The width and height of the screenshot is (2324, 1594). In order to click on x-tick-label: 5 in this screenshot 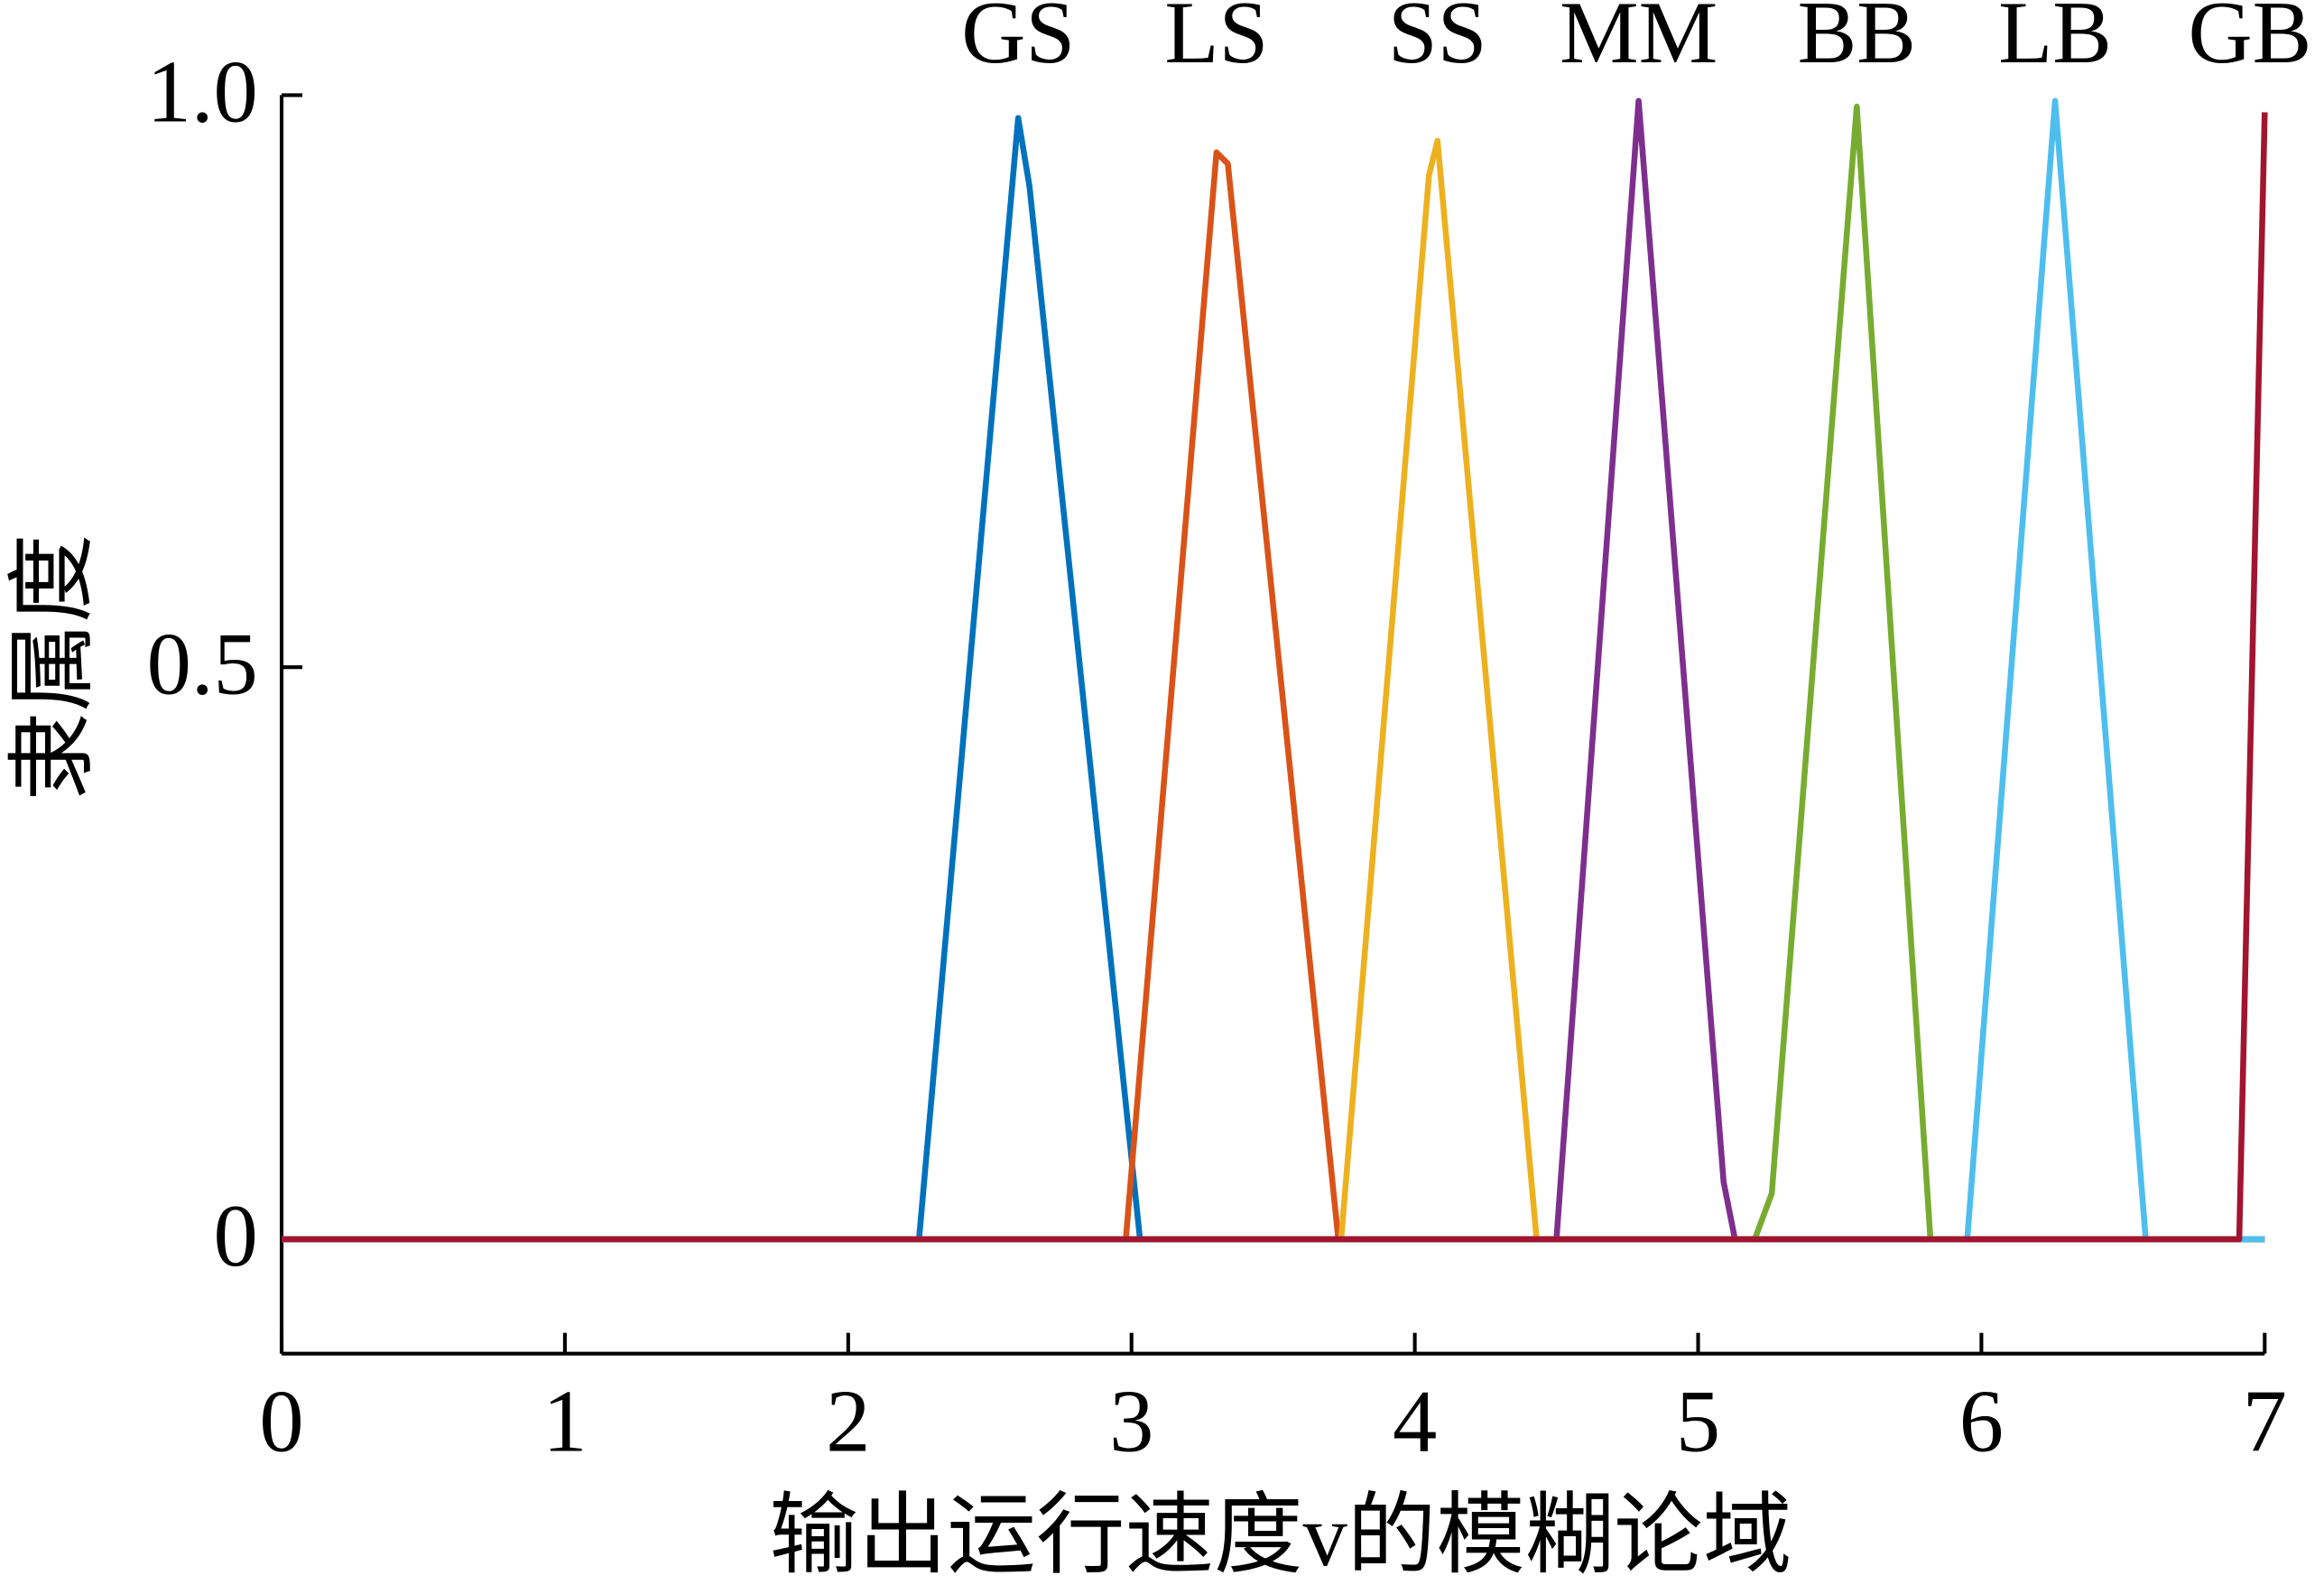, I will do `click(1698, 1422)`.